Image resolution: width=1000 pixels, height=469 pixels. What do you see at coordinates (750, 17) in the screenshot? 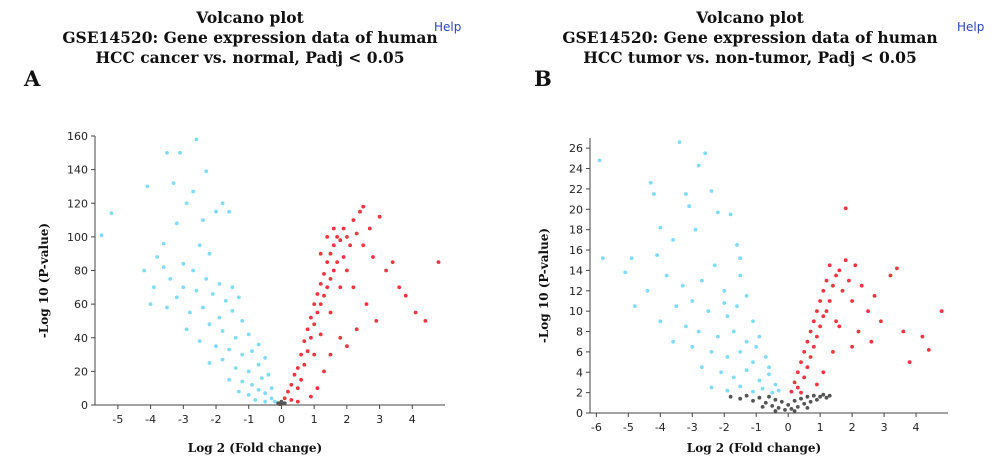
I see `title-line: Volcano plot` at bounding box center [750, 17].